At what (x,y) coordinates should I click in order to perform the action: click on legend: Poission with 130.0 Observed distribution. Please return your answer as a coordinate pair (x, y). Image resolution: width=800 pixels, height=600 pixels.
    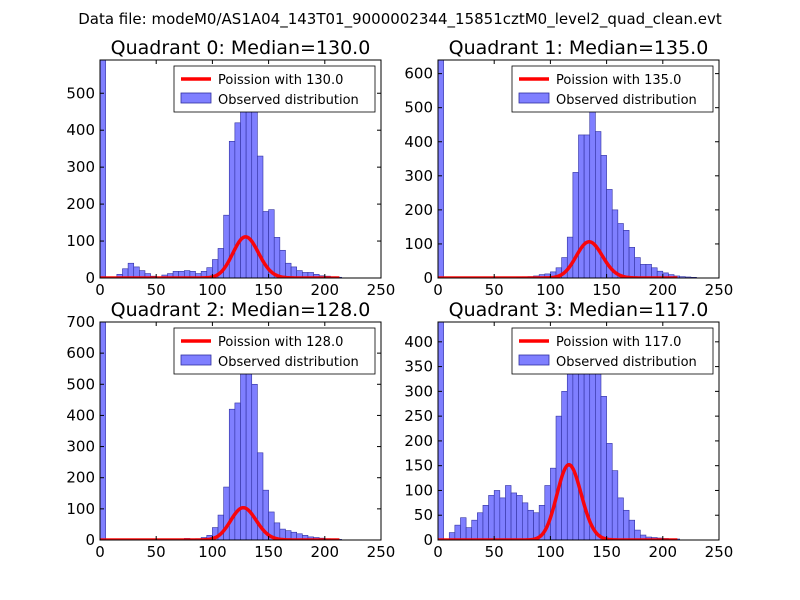
    Looking at the image, I should click on (274, 89).